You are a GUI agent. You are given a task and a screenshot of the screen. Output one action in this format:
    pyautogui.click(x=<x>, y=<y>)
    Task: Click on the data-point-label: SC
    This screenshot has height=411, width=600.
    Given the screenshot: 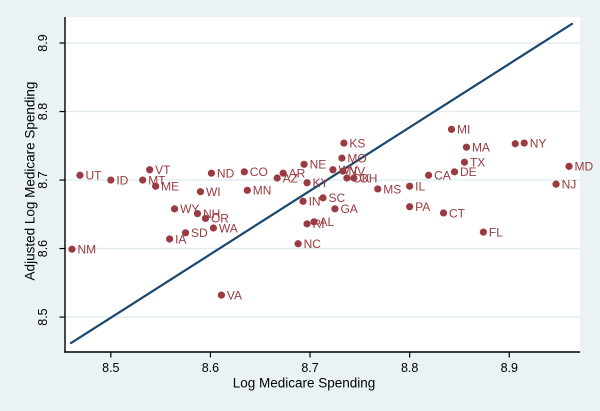 What is the action you would take?
    pyautogui.click(x=336, y=198)
    